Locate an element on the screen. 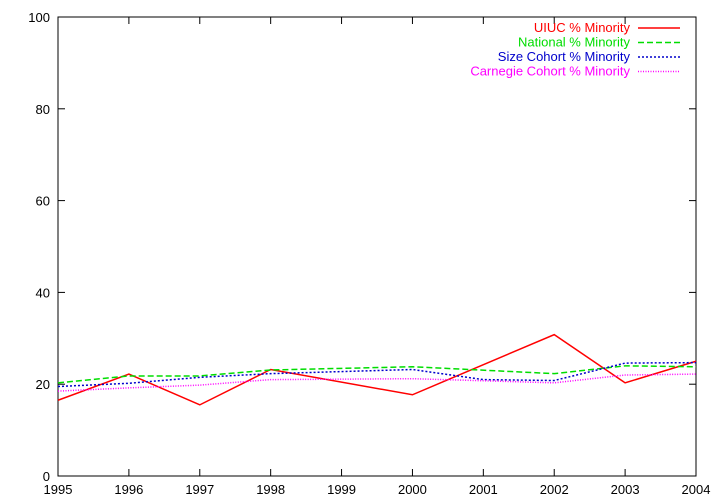  x-tick-label: 2004 is located at coordinates (696, 489).